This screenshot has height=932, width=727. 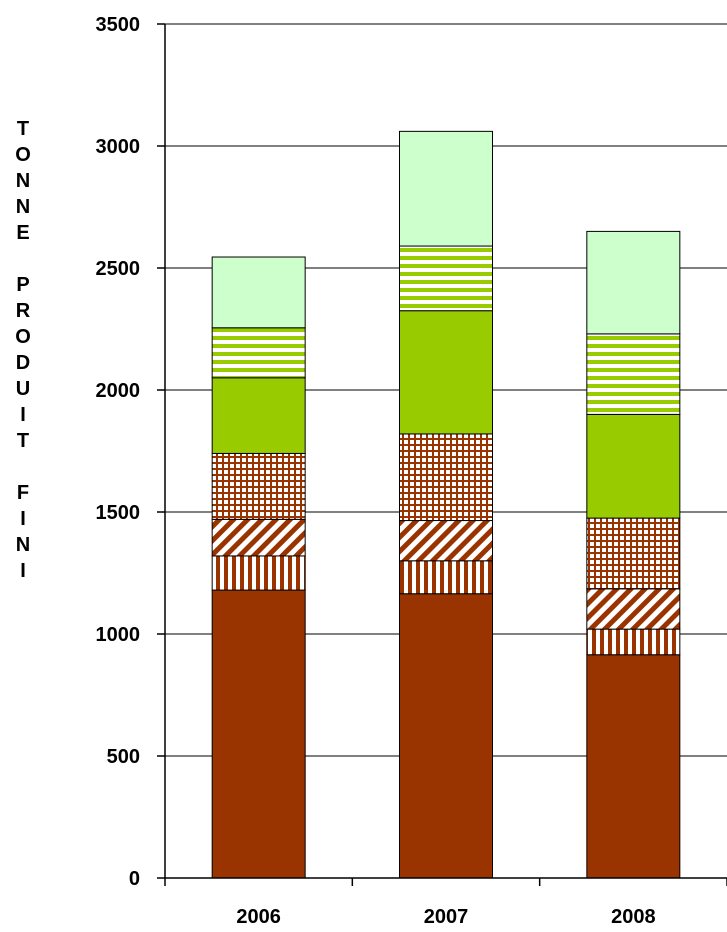 I want to click on y-axis-label-letter: F, so click(x=23, y=493).